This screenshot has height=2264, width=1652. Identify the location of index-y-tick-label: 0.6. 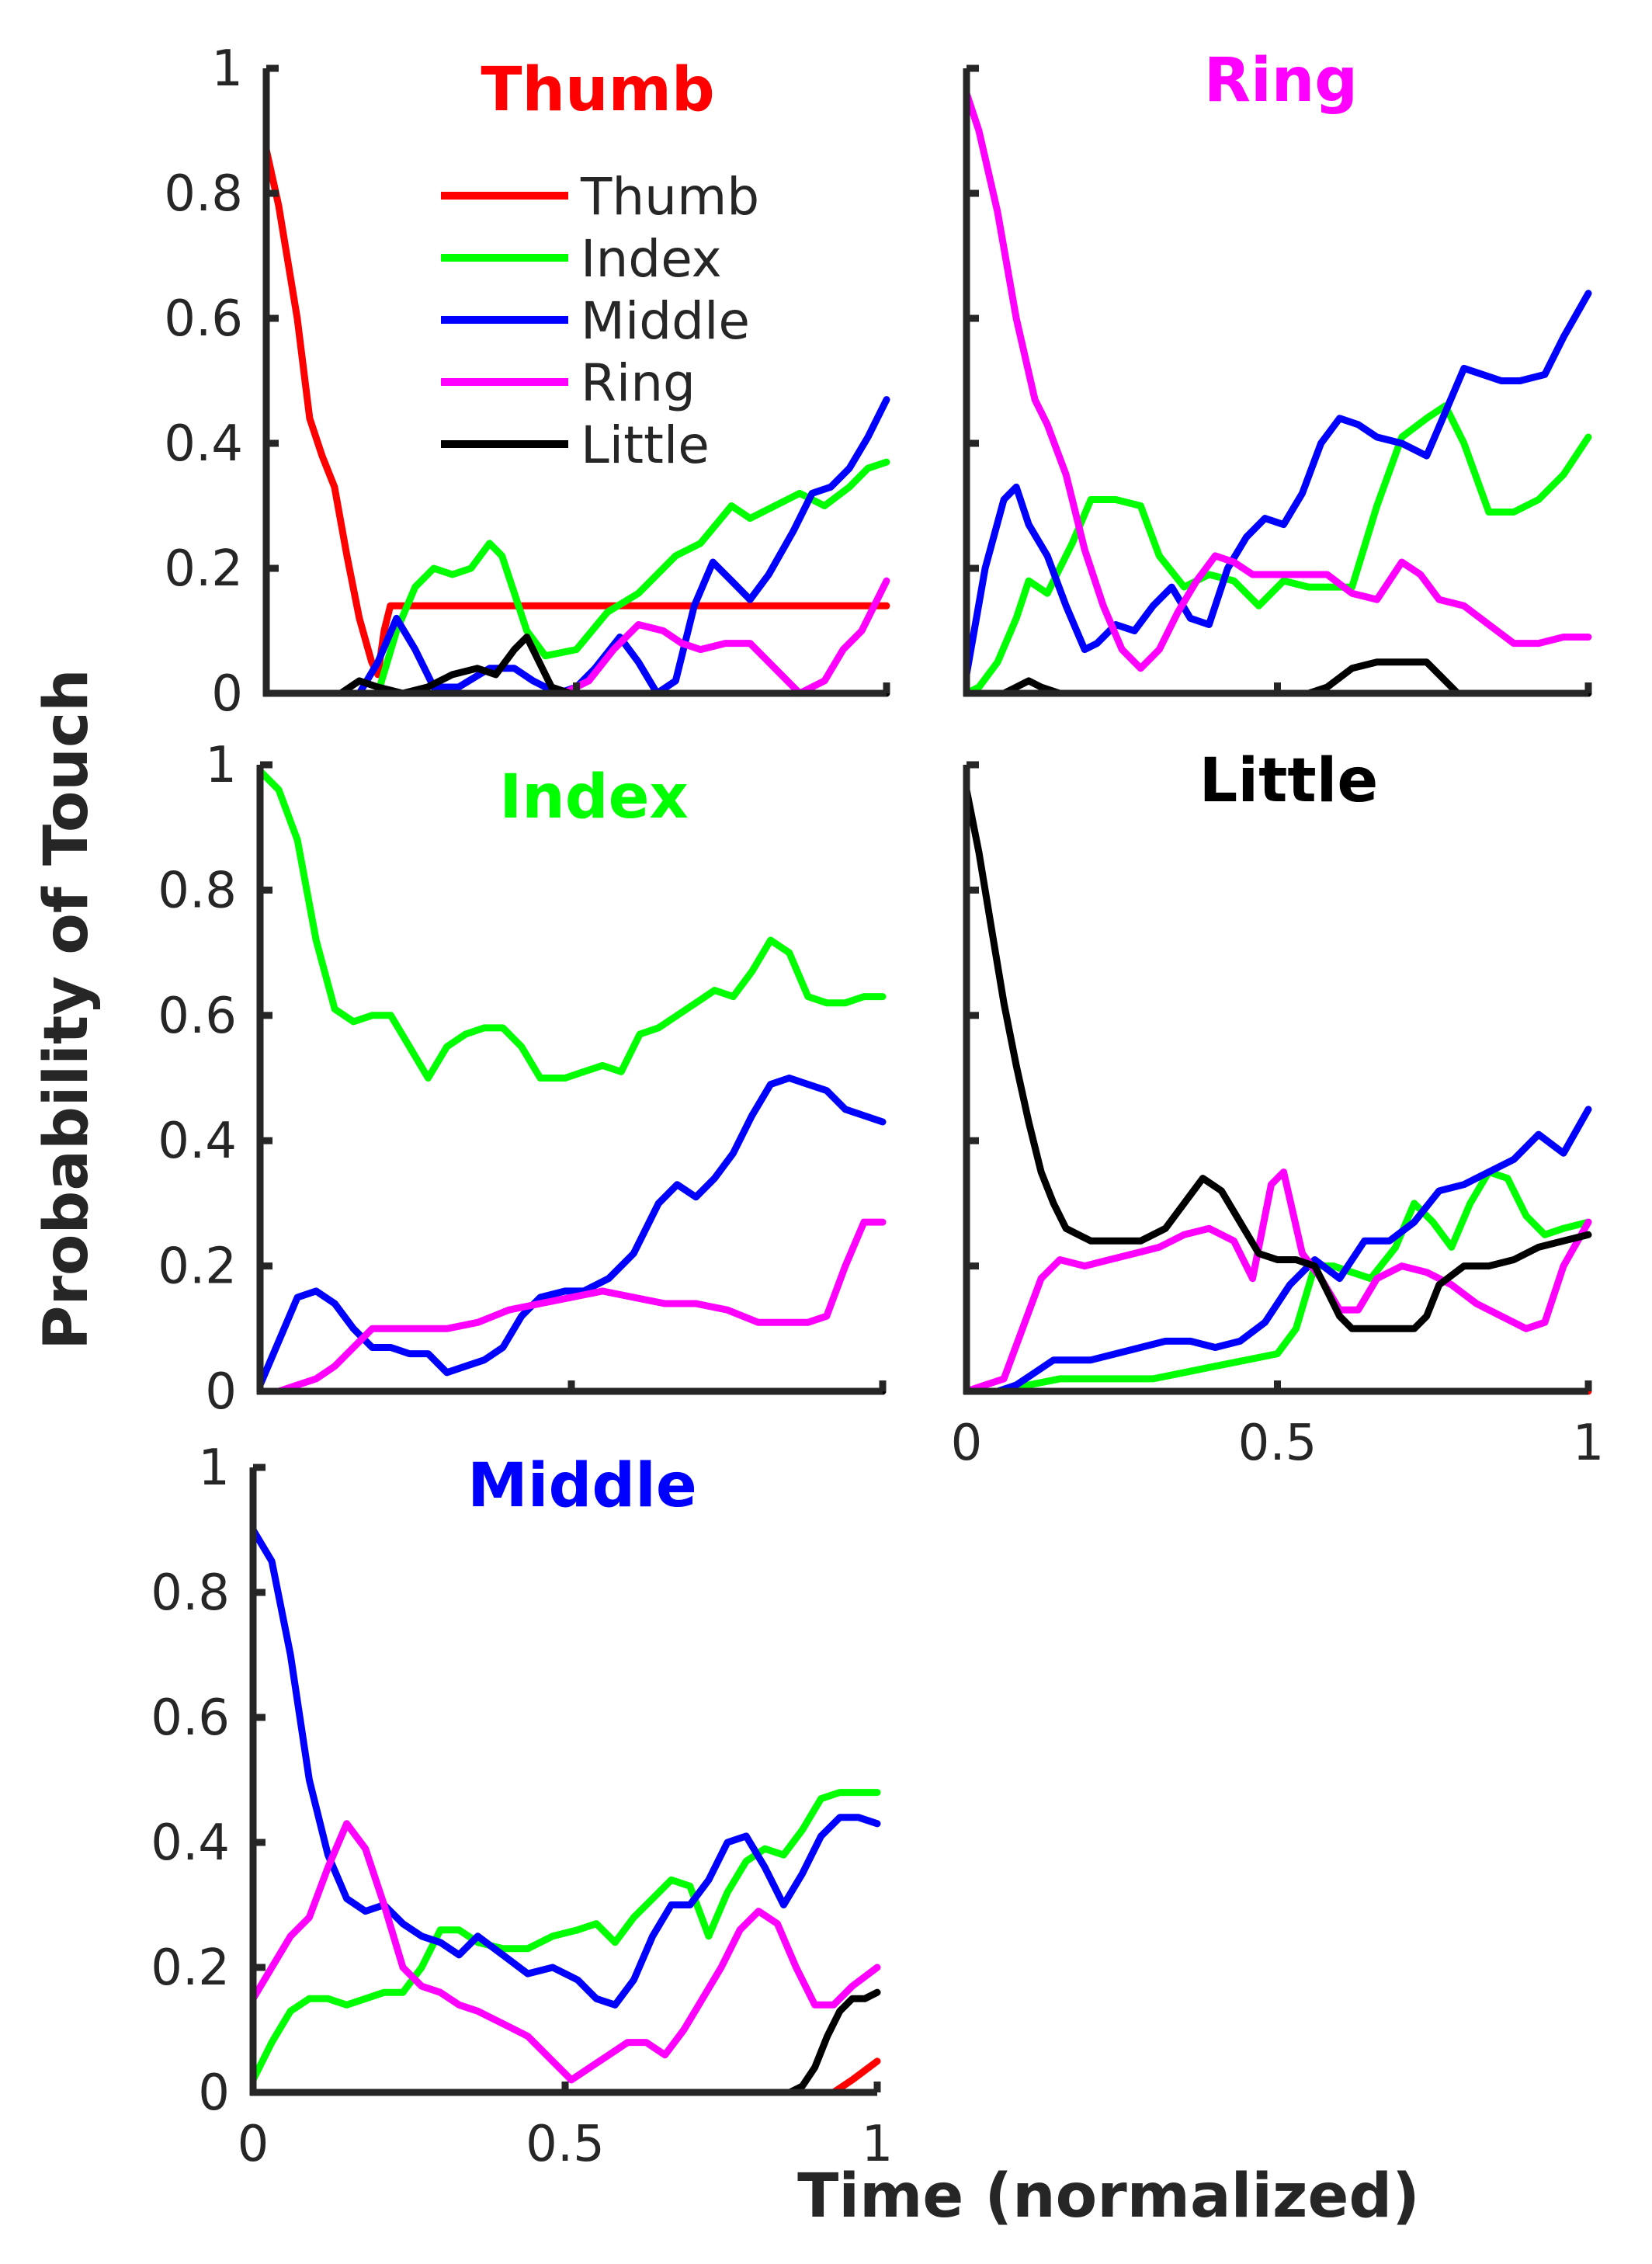
(197, 1016).